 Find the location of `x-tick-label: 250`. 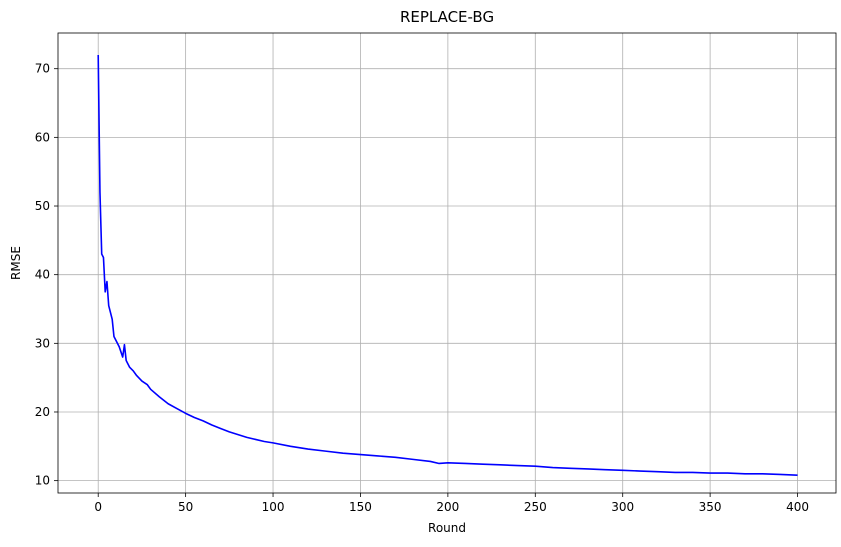

x-tick-label: 250 is located at coordinates (535, 507).